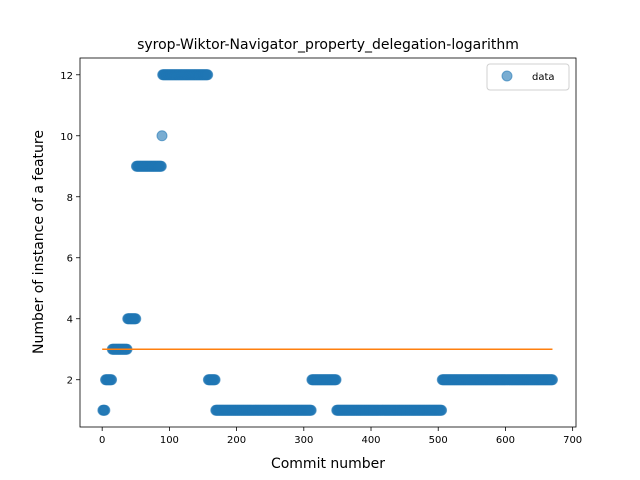 The image size is (640, 480). Describe the element at coordinates (66, 137) in the screenshot. I see `y-tick-label: 10` at that location.